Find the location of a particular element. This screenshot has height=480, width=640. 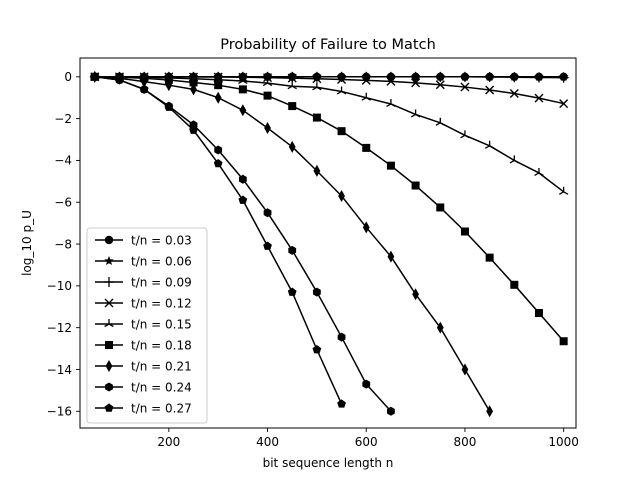

x-tick-label: 600 is located at coordinates (366, 442).